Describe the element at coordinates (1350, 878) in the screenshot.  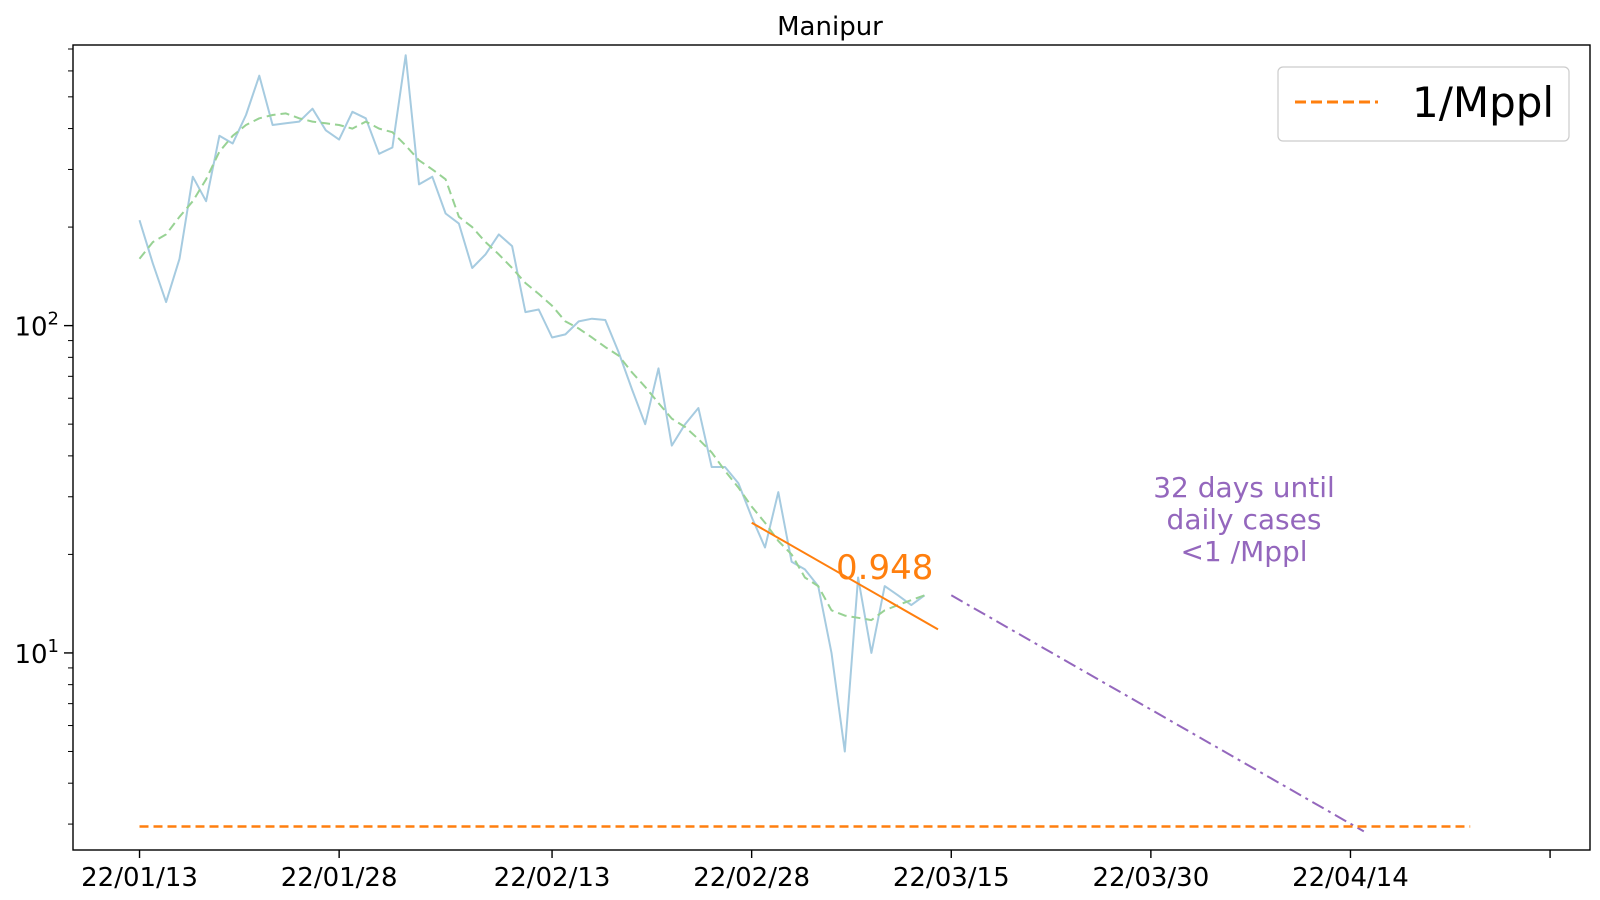
I see `x-tick-label: 22/04/14` at that location.